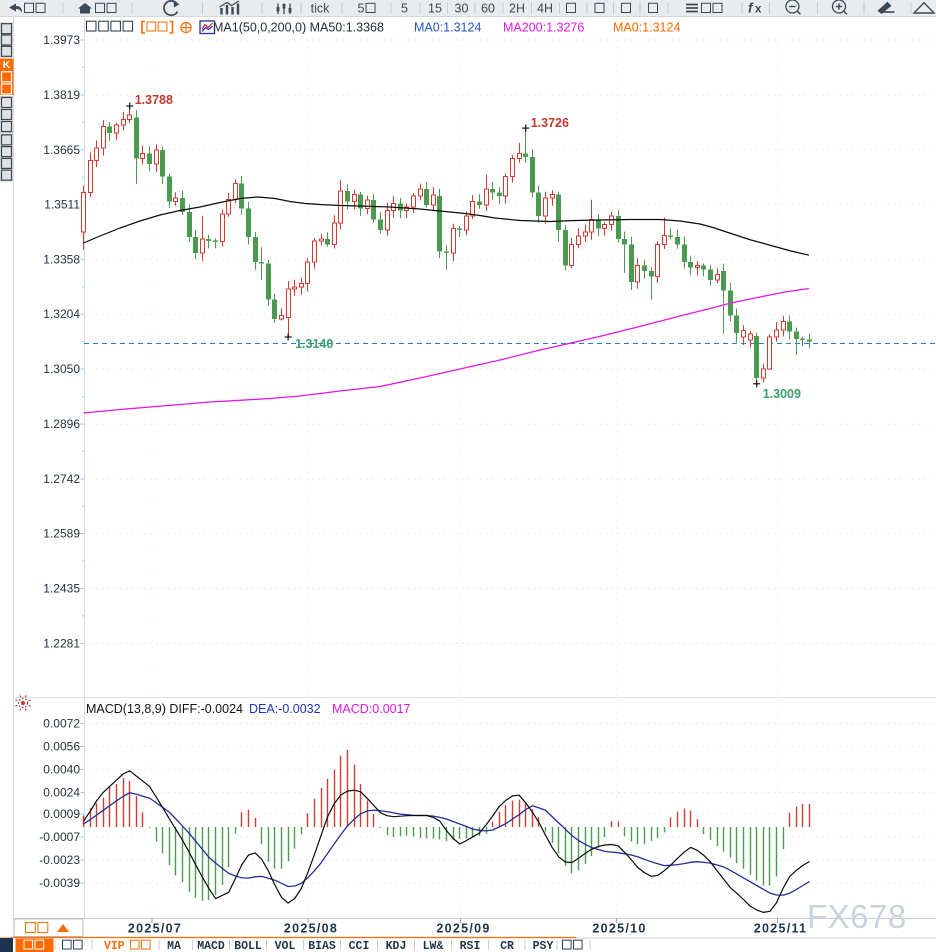  I want to click on svg-text: MACD, so click(211, 946).